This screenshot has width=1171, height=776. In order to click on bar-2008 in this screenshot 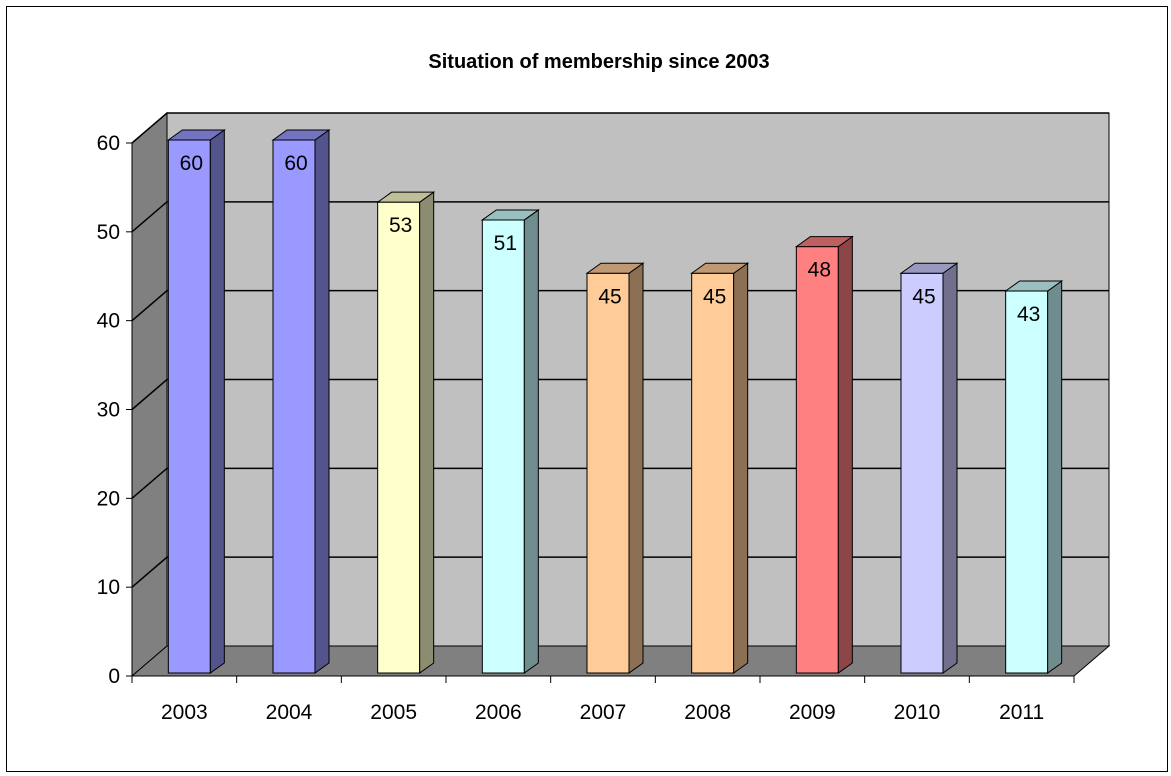, I will do `click(720, 468)`.